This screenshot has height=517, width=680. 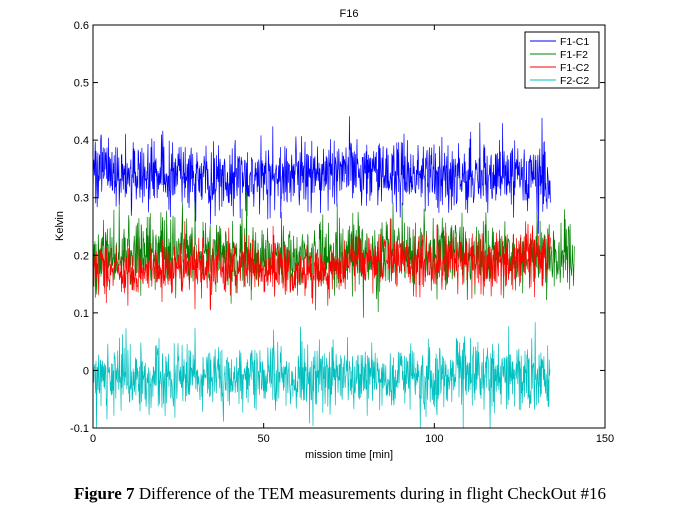 I want to click on legend-label: F1-F2, so click(x=574, y=55).